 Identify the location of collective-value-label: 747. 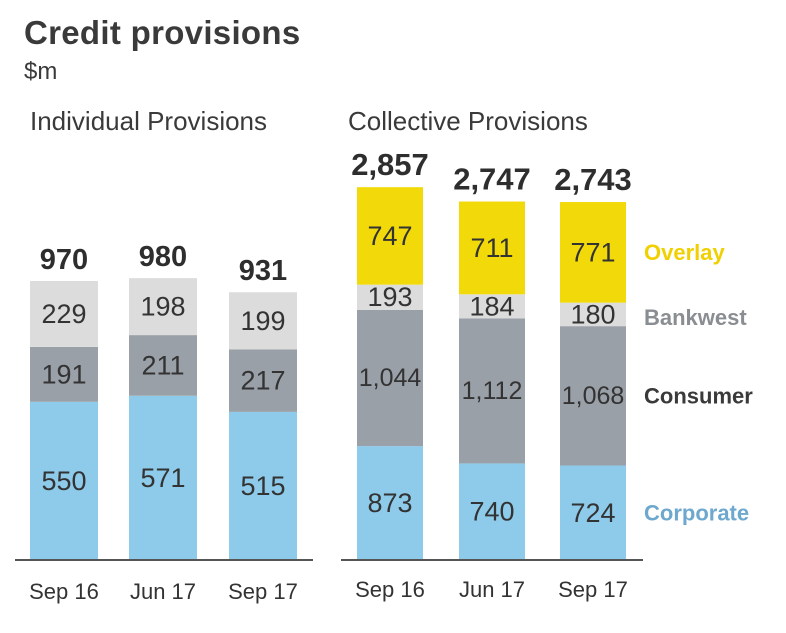
(389, 236).